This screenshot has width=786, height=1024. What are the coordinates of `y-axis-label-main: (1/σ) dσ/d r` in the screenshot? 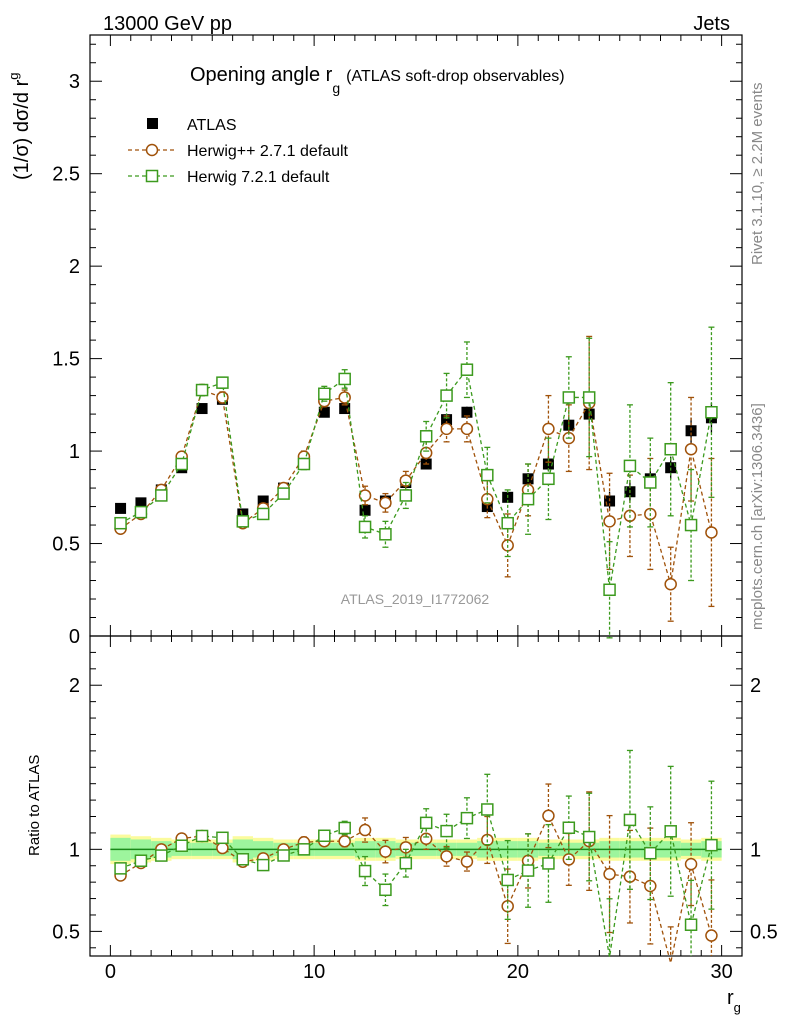 It's located at (22, 129).